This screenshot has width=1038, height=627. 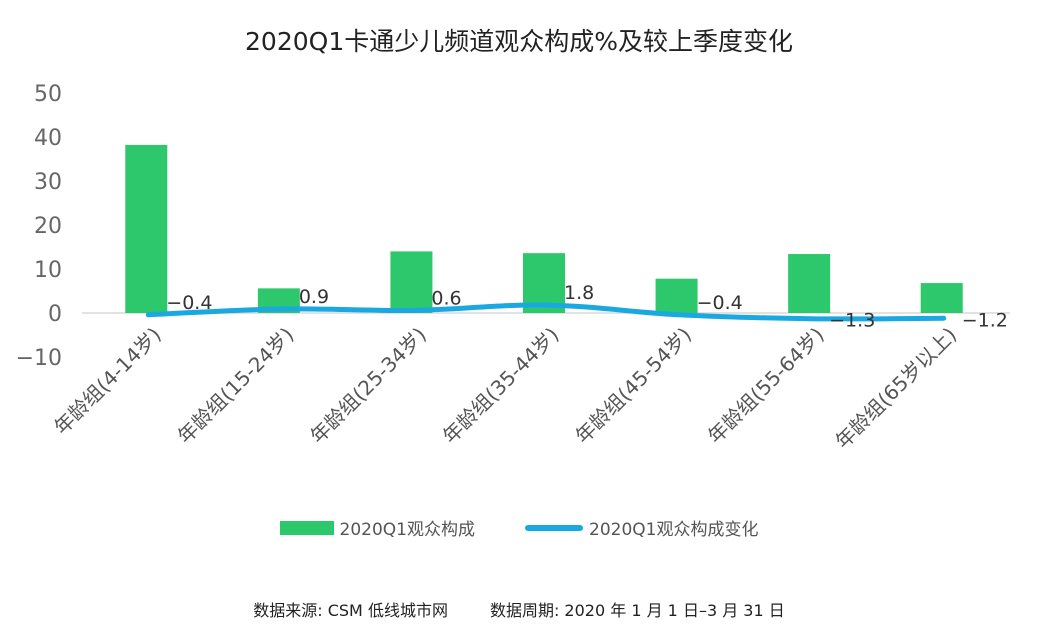 I want to click on x-tick-label: 年龄组(4-14岁), so click(x=107, y=381).